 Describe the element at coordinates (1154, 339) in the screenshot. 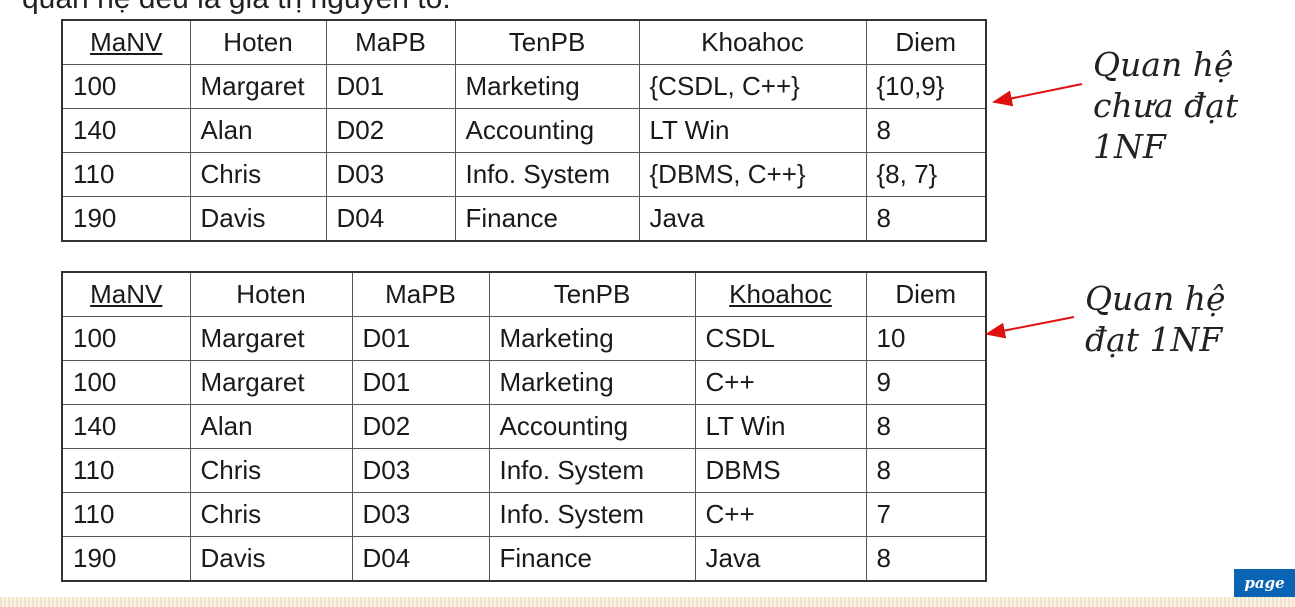

I see `note-line: đạt 1NF` at that location.